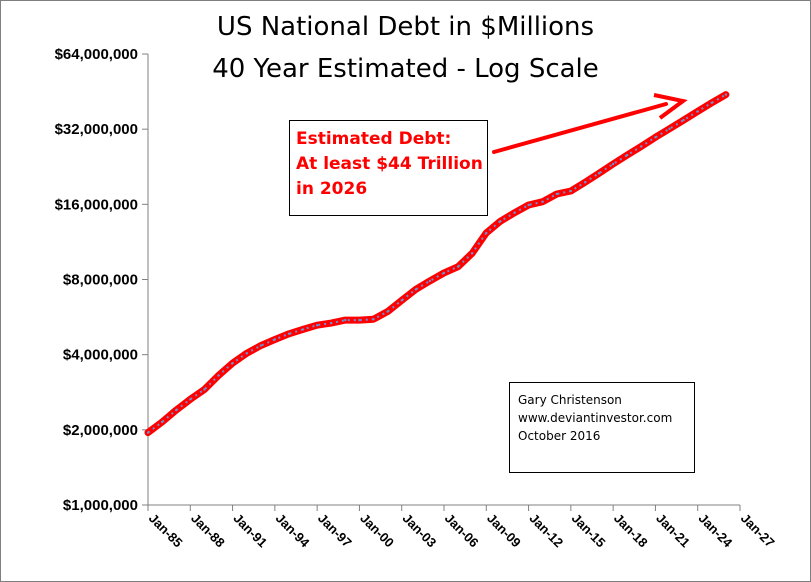 The image size is (811, 582). Describe the element at coordinates (758, 531) in the screenshot. I see `x-tick-label: Jan-27` at that location.